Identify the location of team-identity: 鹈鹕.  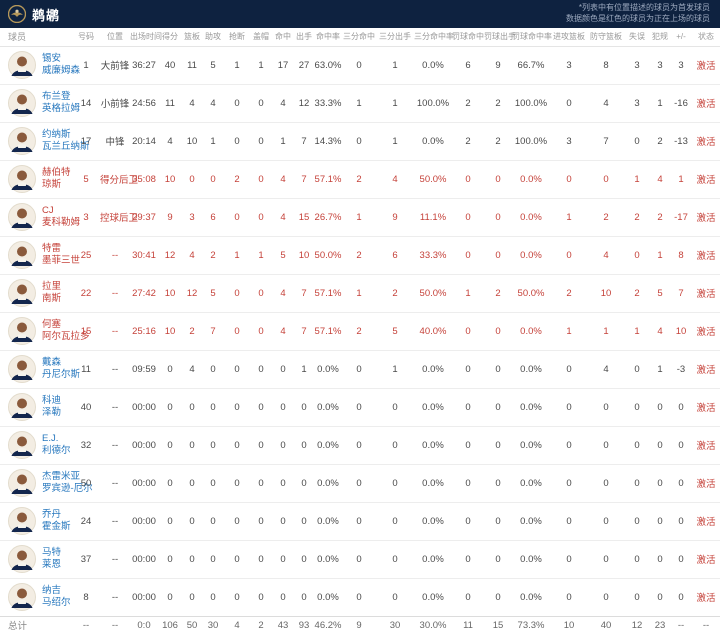
(34, 14).